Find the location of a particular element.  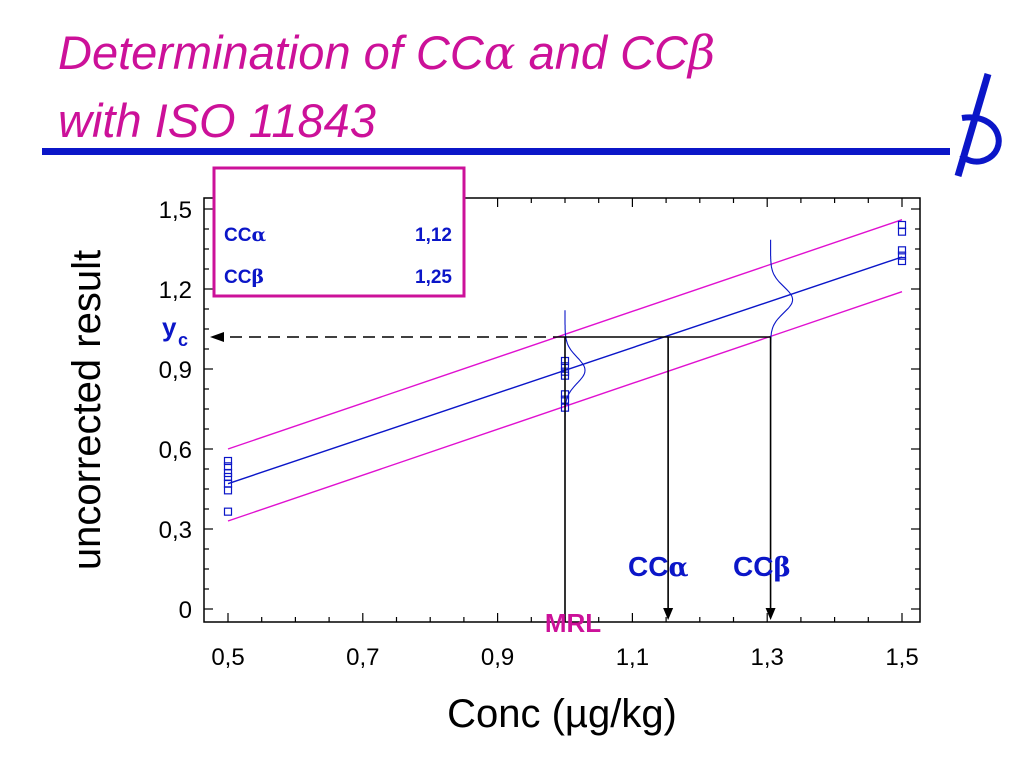

x-tick-label: 1,5 is located at coordinates (901, 657).